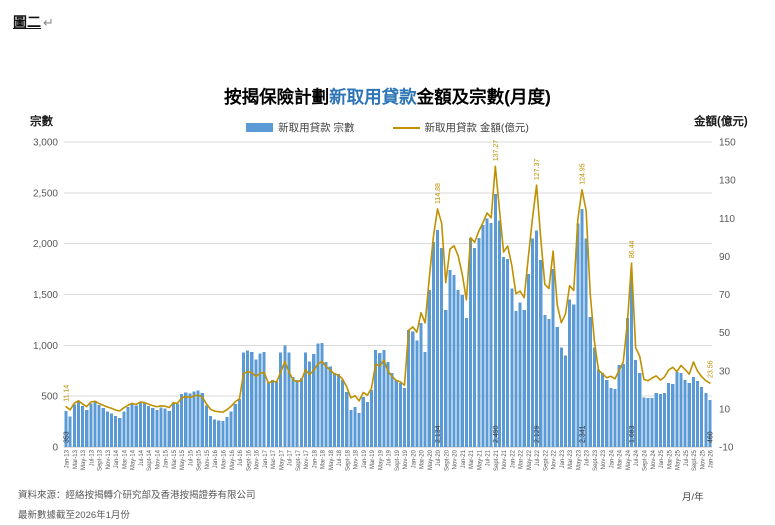 The height and width of the screenshot is (526, 775). I want to click on bar-value-label: 2,134, so click(438, 434).